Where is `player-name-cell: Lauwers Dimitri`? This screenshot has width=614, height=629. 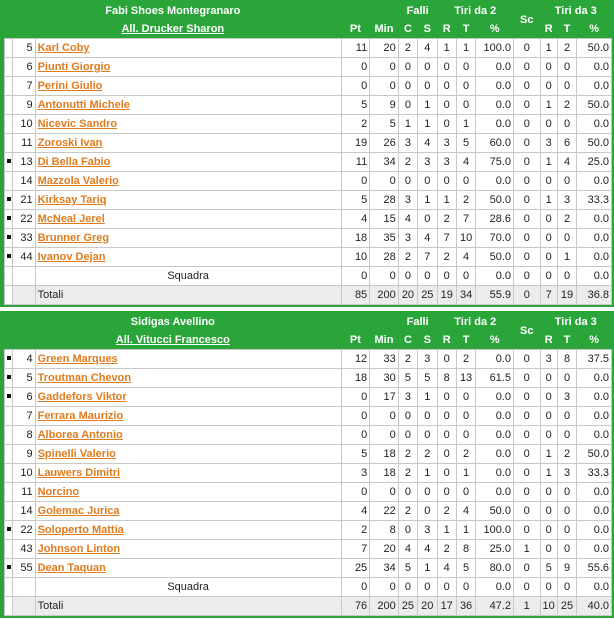 player-name-cell: Lauwers Dimitri is located at coordinates (188, 473).